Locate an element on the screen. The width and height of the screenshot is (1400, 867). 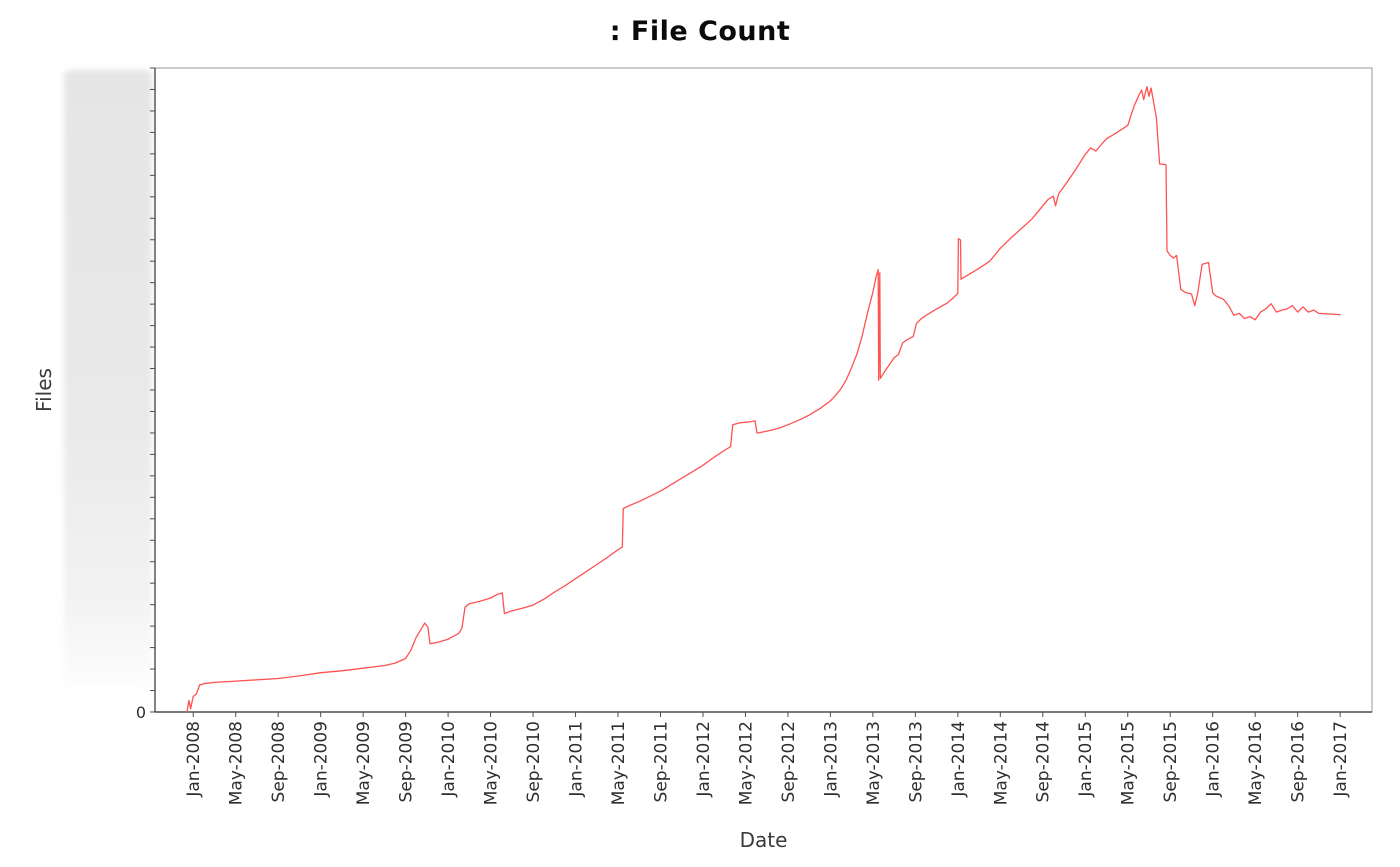
x-tick-label: May-2011 is located at coordinates (619, 763).